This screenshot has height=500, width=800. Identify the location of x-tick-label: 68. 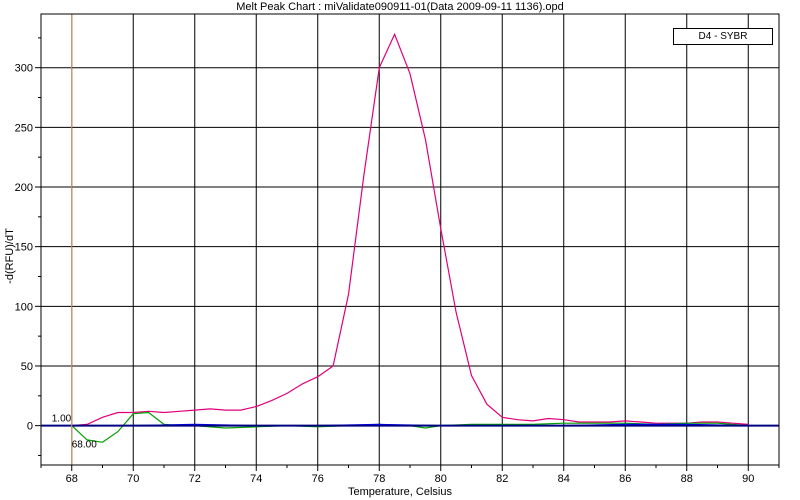
(72, 479).